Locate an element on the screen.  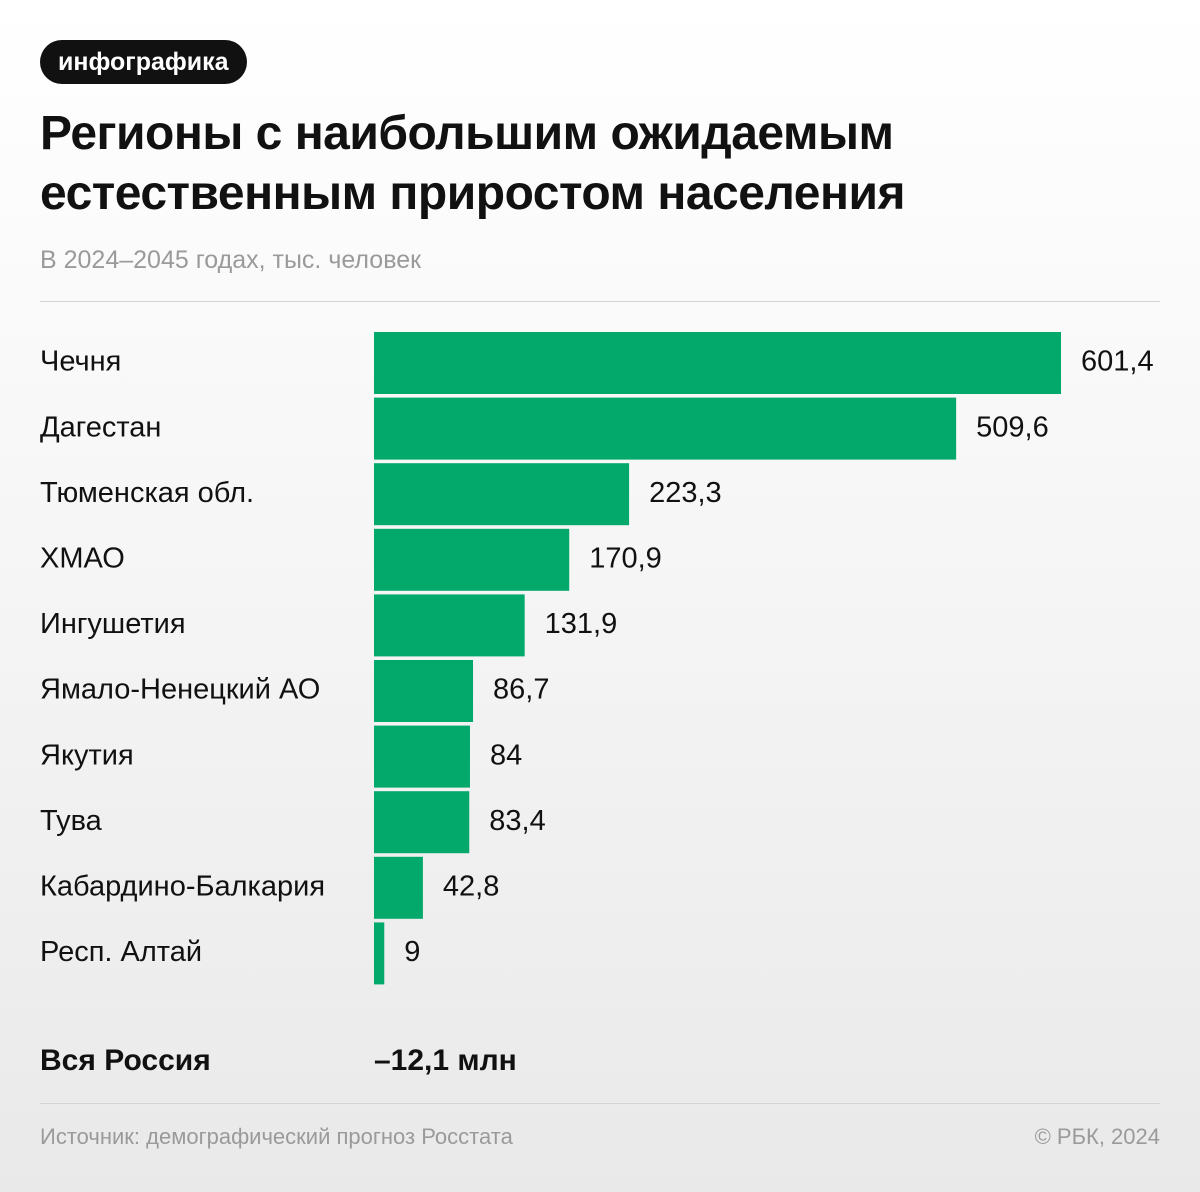
category-label: Ингушетия is located at coordinates (113, 624).